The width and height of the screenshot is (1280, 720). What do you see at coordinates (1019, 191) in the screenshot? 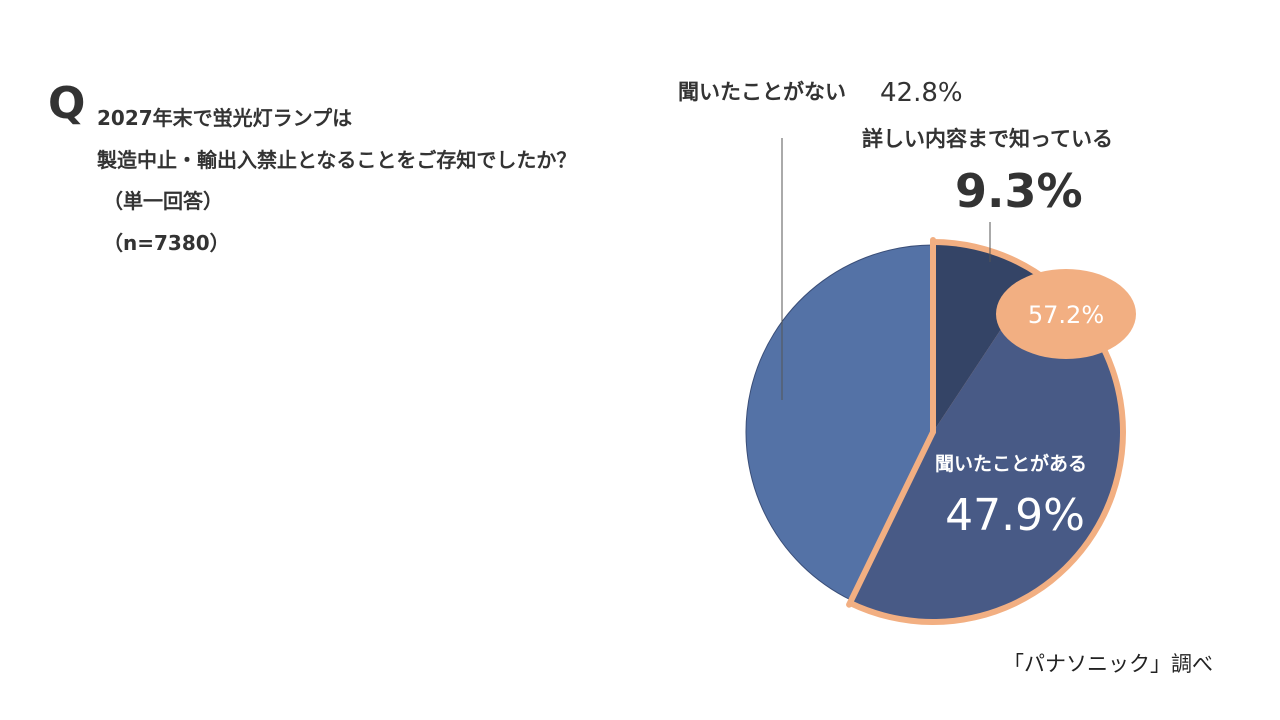
I see `slice-value-know-details: 9.3%` at bounding box center [1019, 191].